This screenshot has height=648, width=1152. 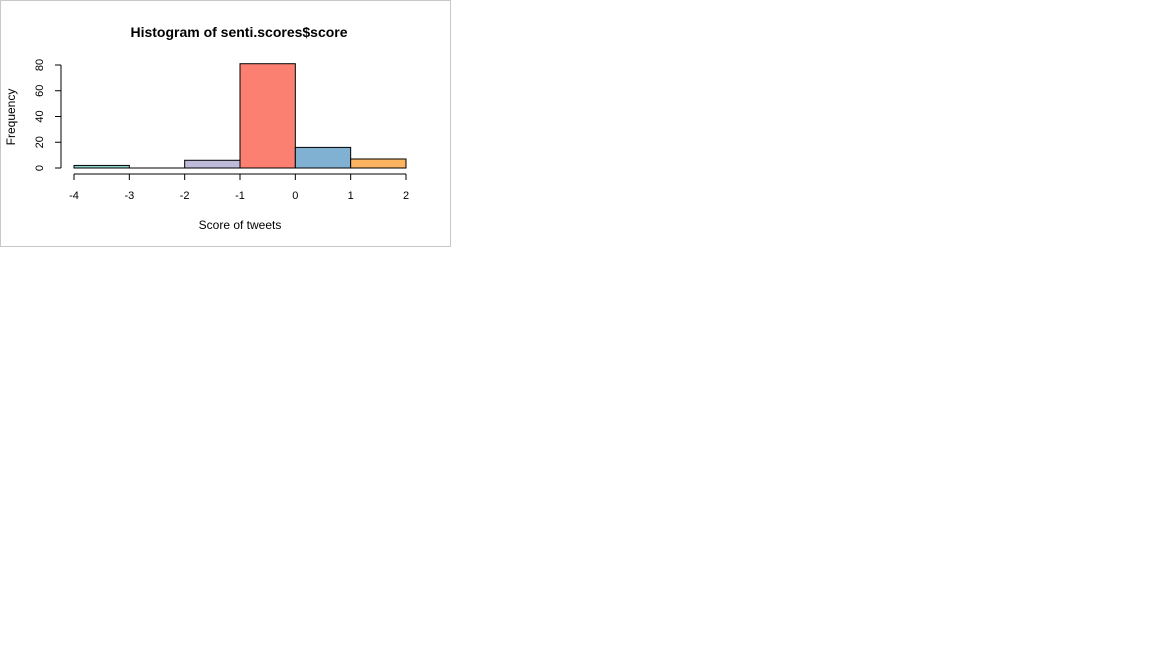 I want to click on x-tick-label: -1, so click(x=240, y=196).